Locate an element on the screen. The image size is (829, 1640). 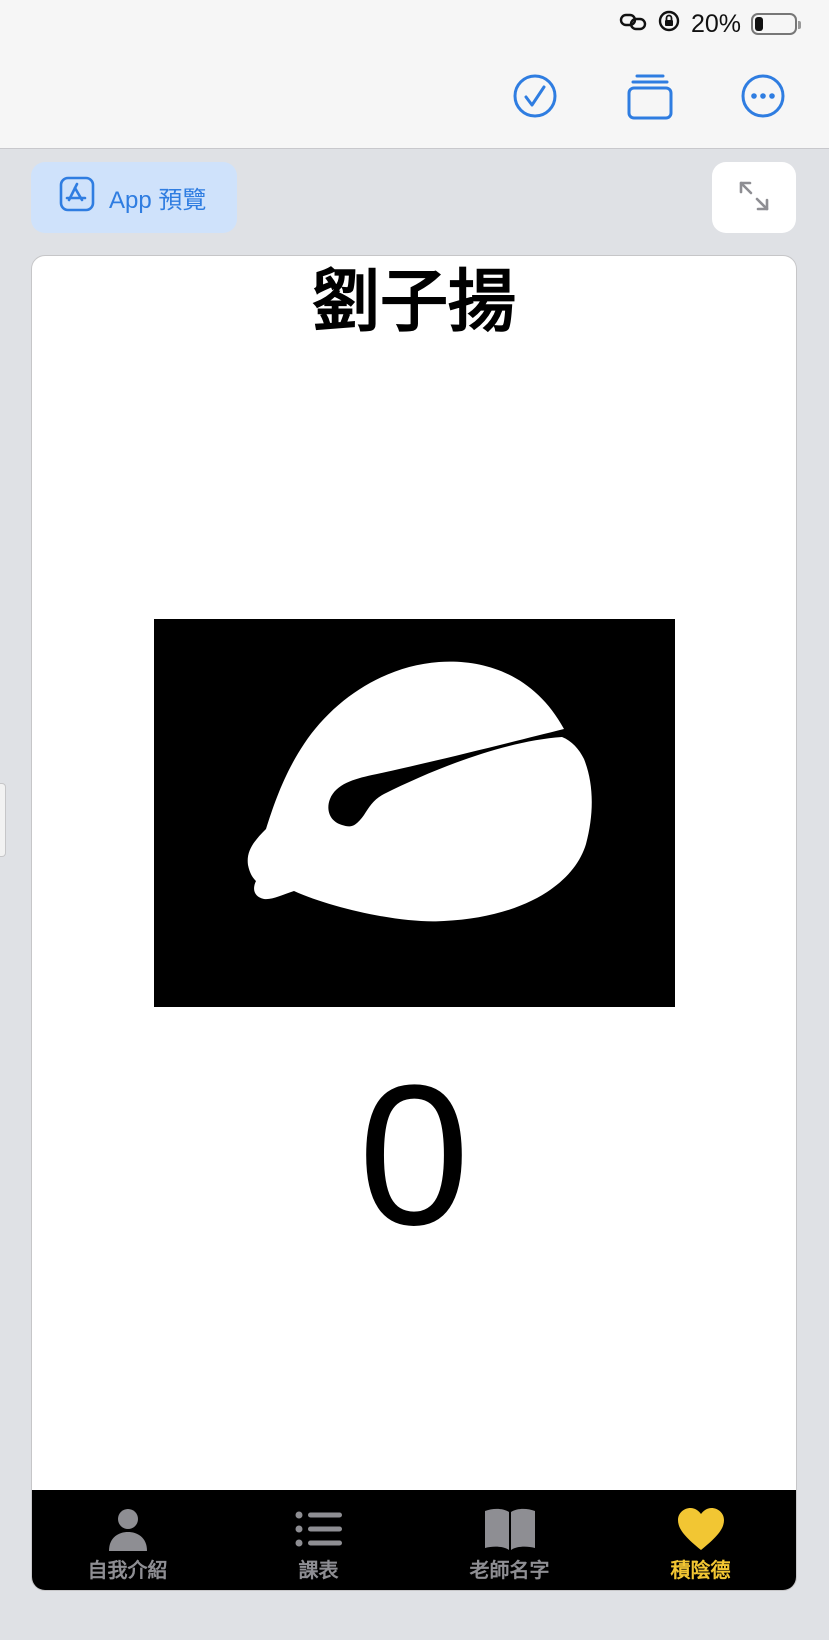
app-preview-button: App 預覽 is located at coordinates (134, 197).